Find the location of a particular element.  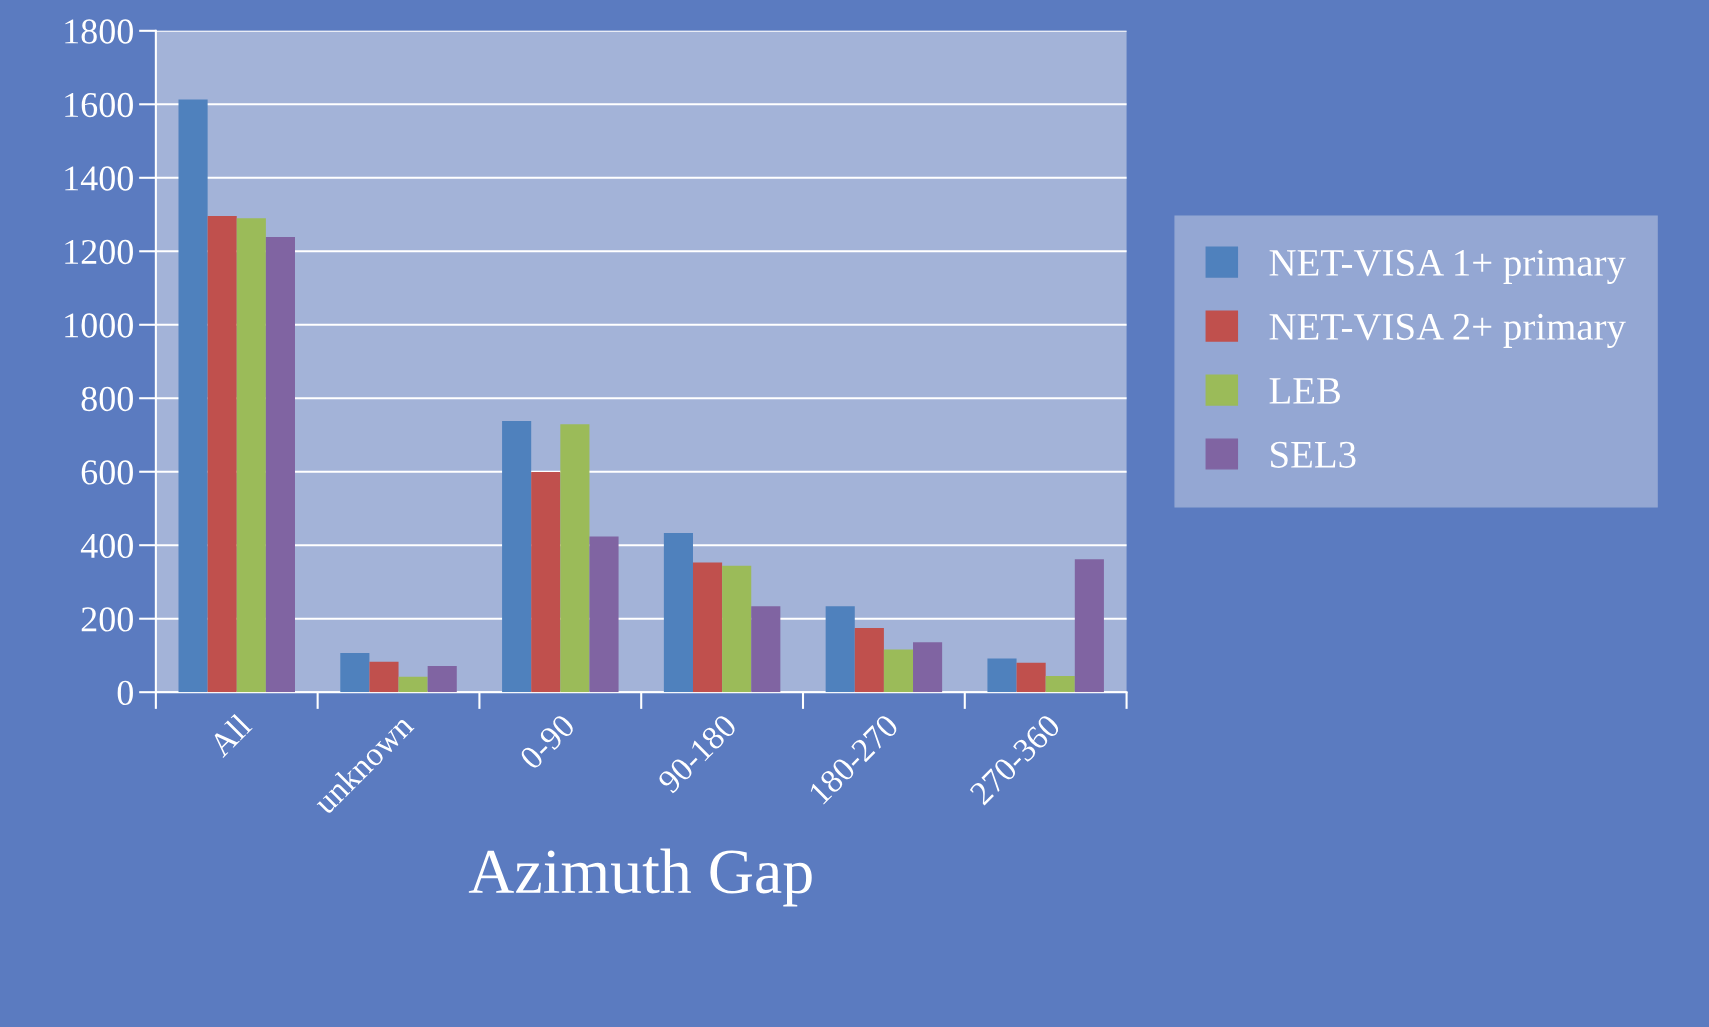

y-tick-label: 1800 is located at coordinates (99, 31).